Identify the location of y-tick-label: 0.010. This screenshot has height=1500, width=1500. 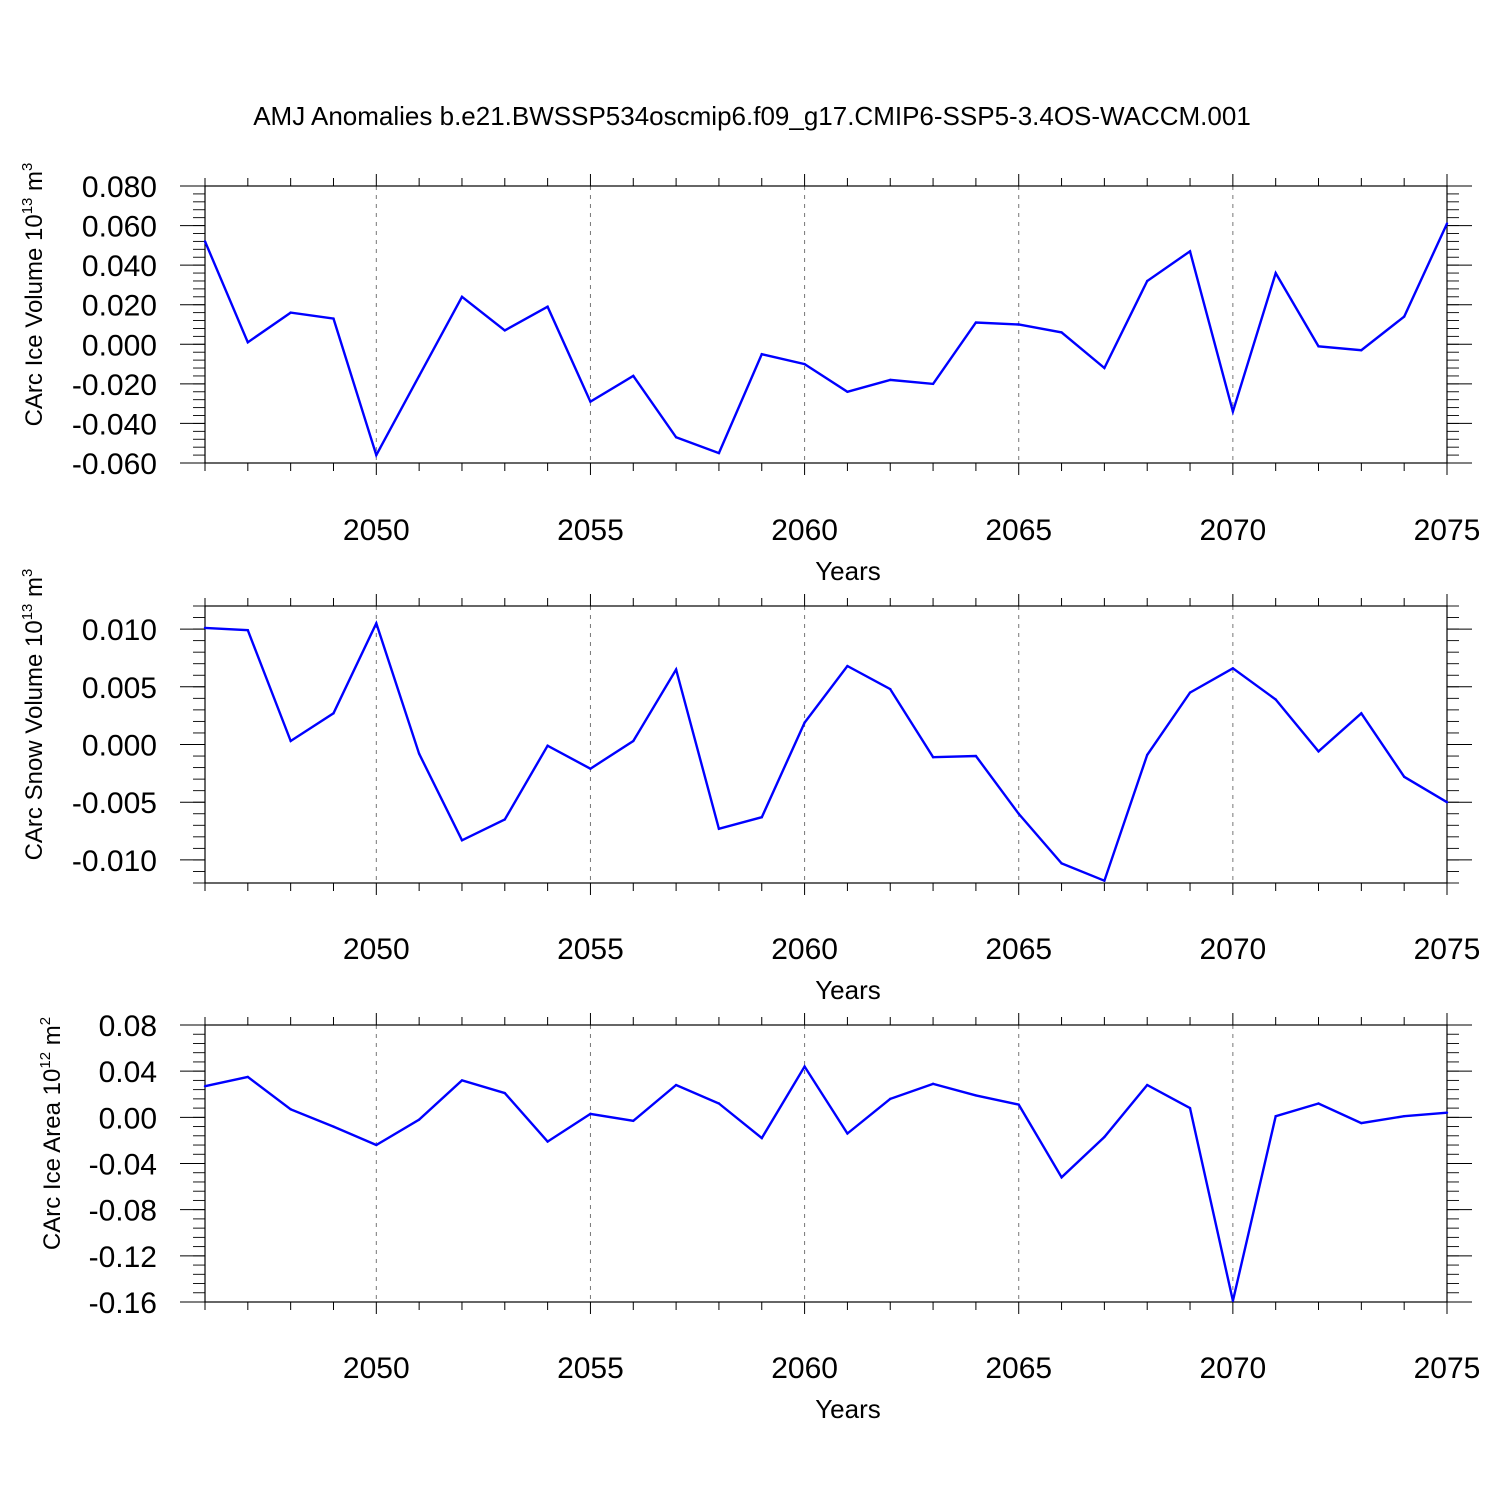
(119, 630).